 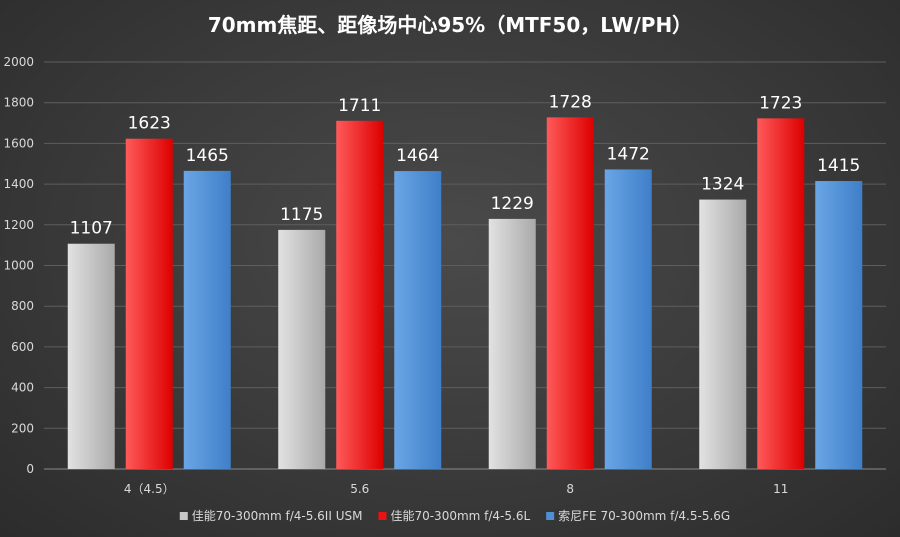 I want to click on y-tick-label: 200, so click(x=22, y=428).